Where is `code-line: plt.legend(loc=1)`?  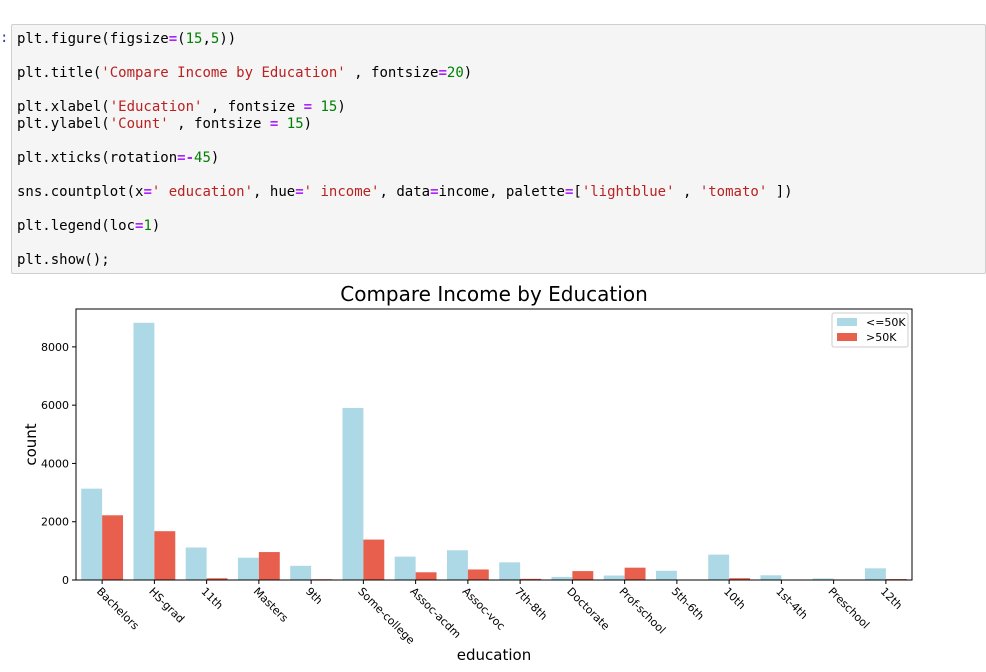 code-line: plt.legend(loc=1) is located at coordinates (88, 226).